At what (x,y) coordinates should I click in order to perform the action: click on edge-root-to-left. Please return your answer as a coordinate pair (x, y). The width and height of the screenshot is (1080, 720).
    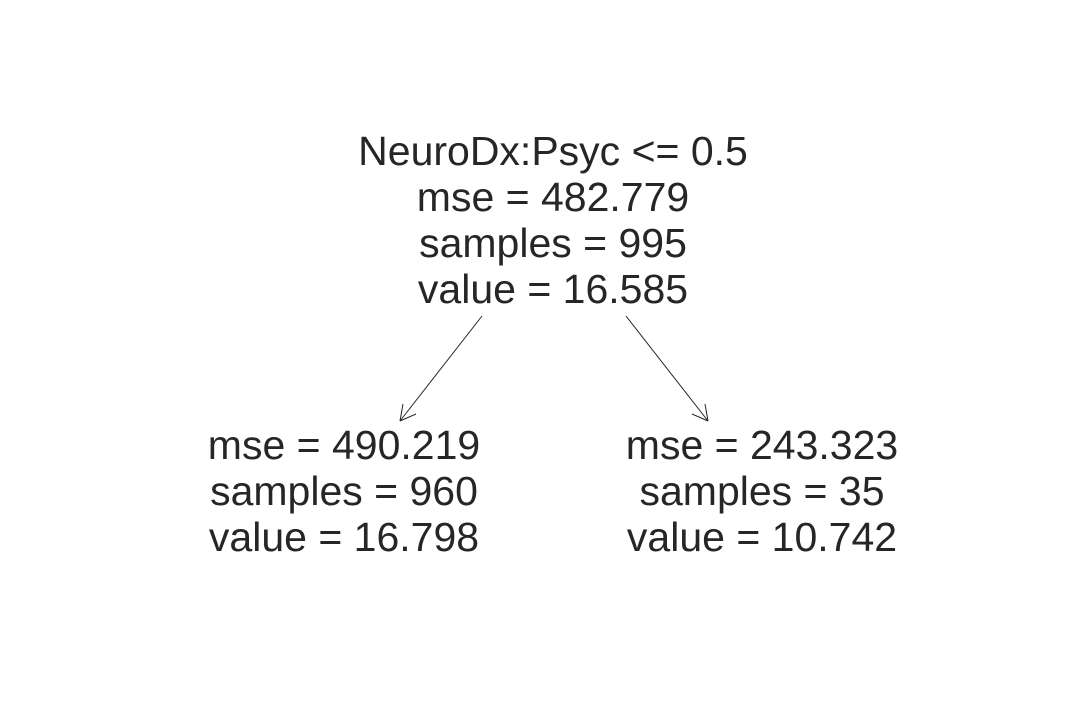
    Looking at the image, I should click on (441, 368).